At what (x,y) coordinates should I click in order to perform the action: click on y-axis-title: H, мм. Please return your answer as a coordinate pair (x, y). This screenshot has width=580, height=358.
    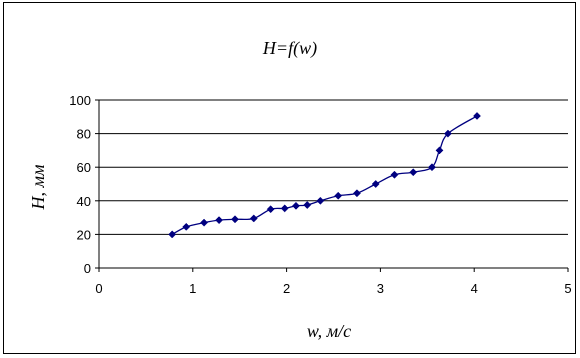
    Looking at the image, I should click on (38, 187).